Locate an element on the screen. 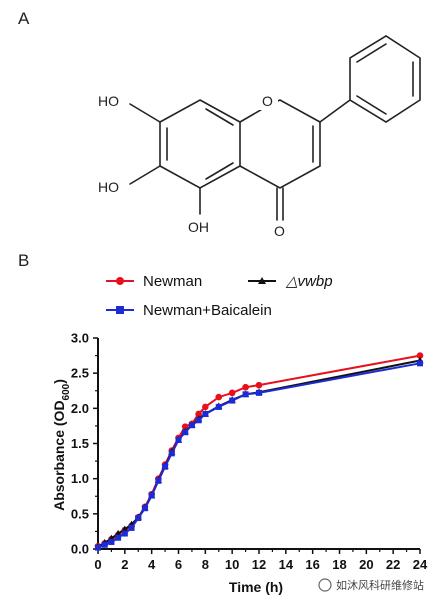 The width and height of the screenshot is (438, 603). hydroxyl-6-label: HO is located at coordinates (108, 187).